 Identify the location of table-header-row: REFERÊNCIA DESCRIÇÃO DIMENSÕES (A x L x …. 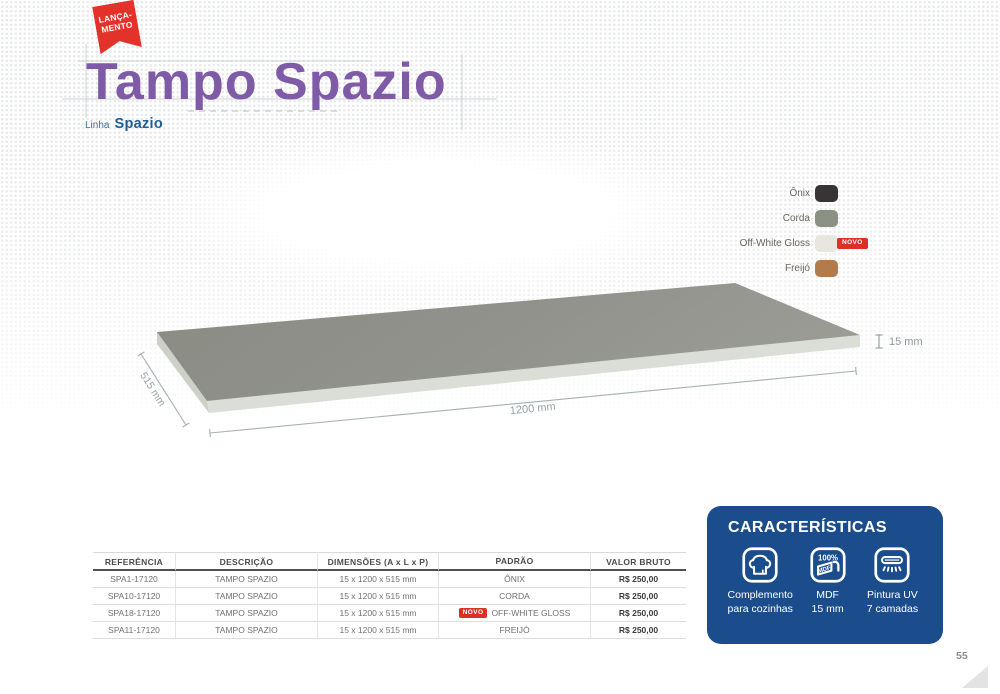
(389, 561).